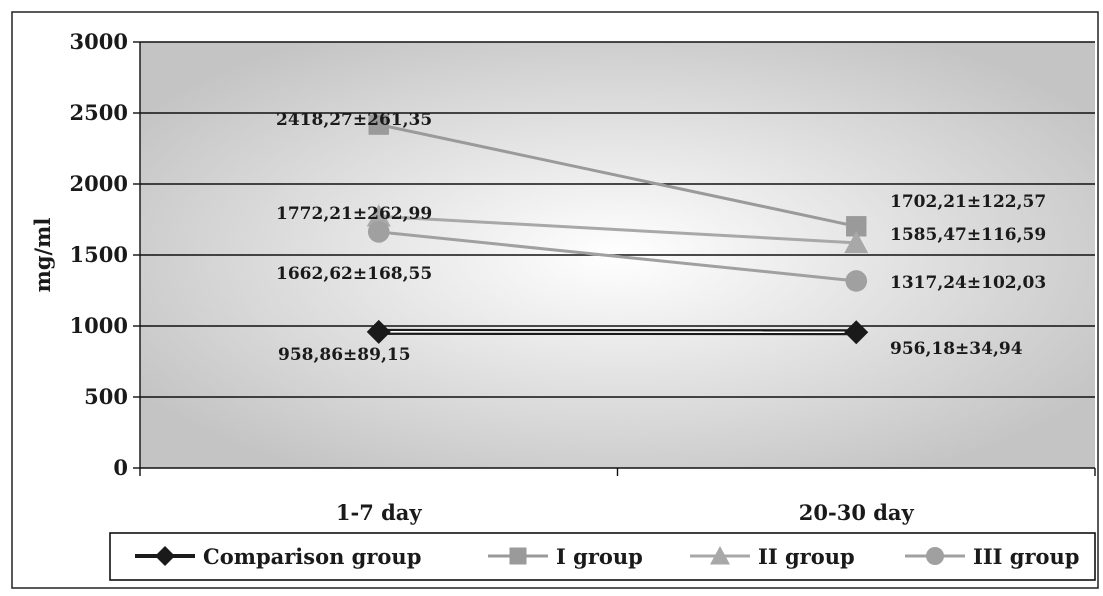 This screenshot has height=596, width=1103. Describe the element at coordinates (99, 112) in the screenshot. I see `y-tick-label: 2500` at that location.